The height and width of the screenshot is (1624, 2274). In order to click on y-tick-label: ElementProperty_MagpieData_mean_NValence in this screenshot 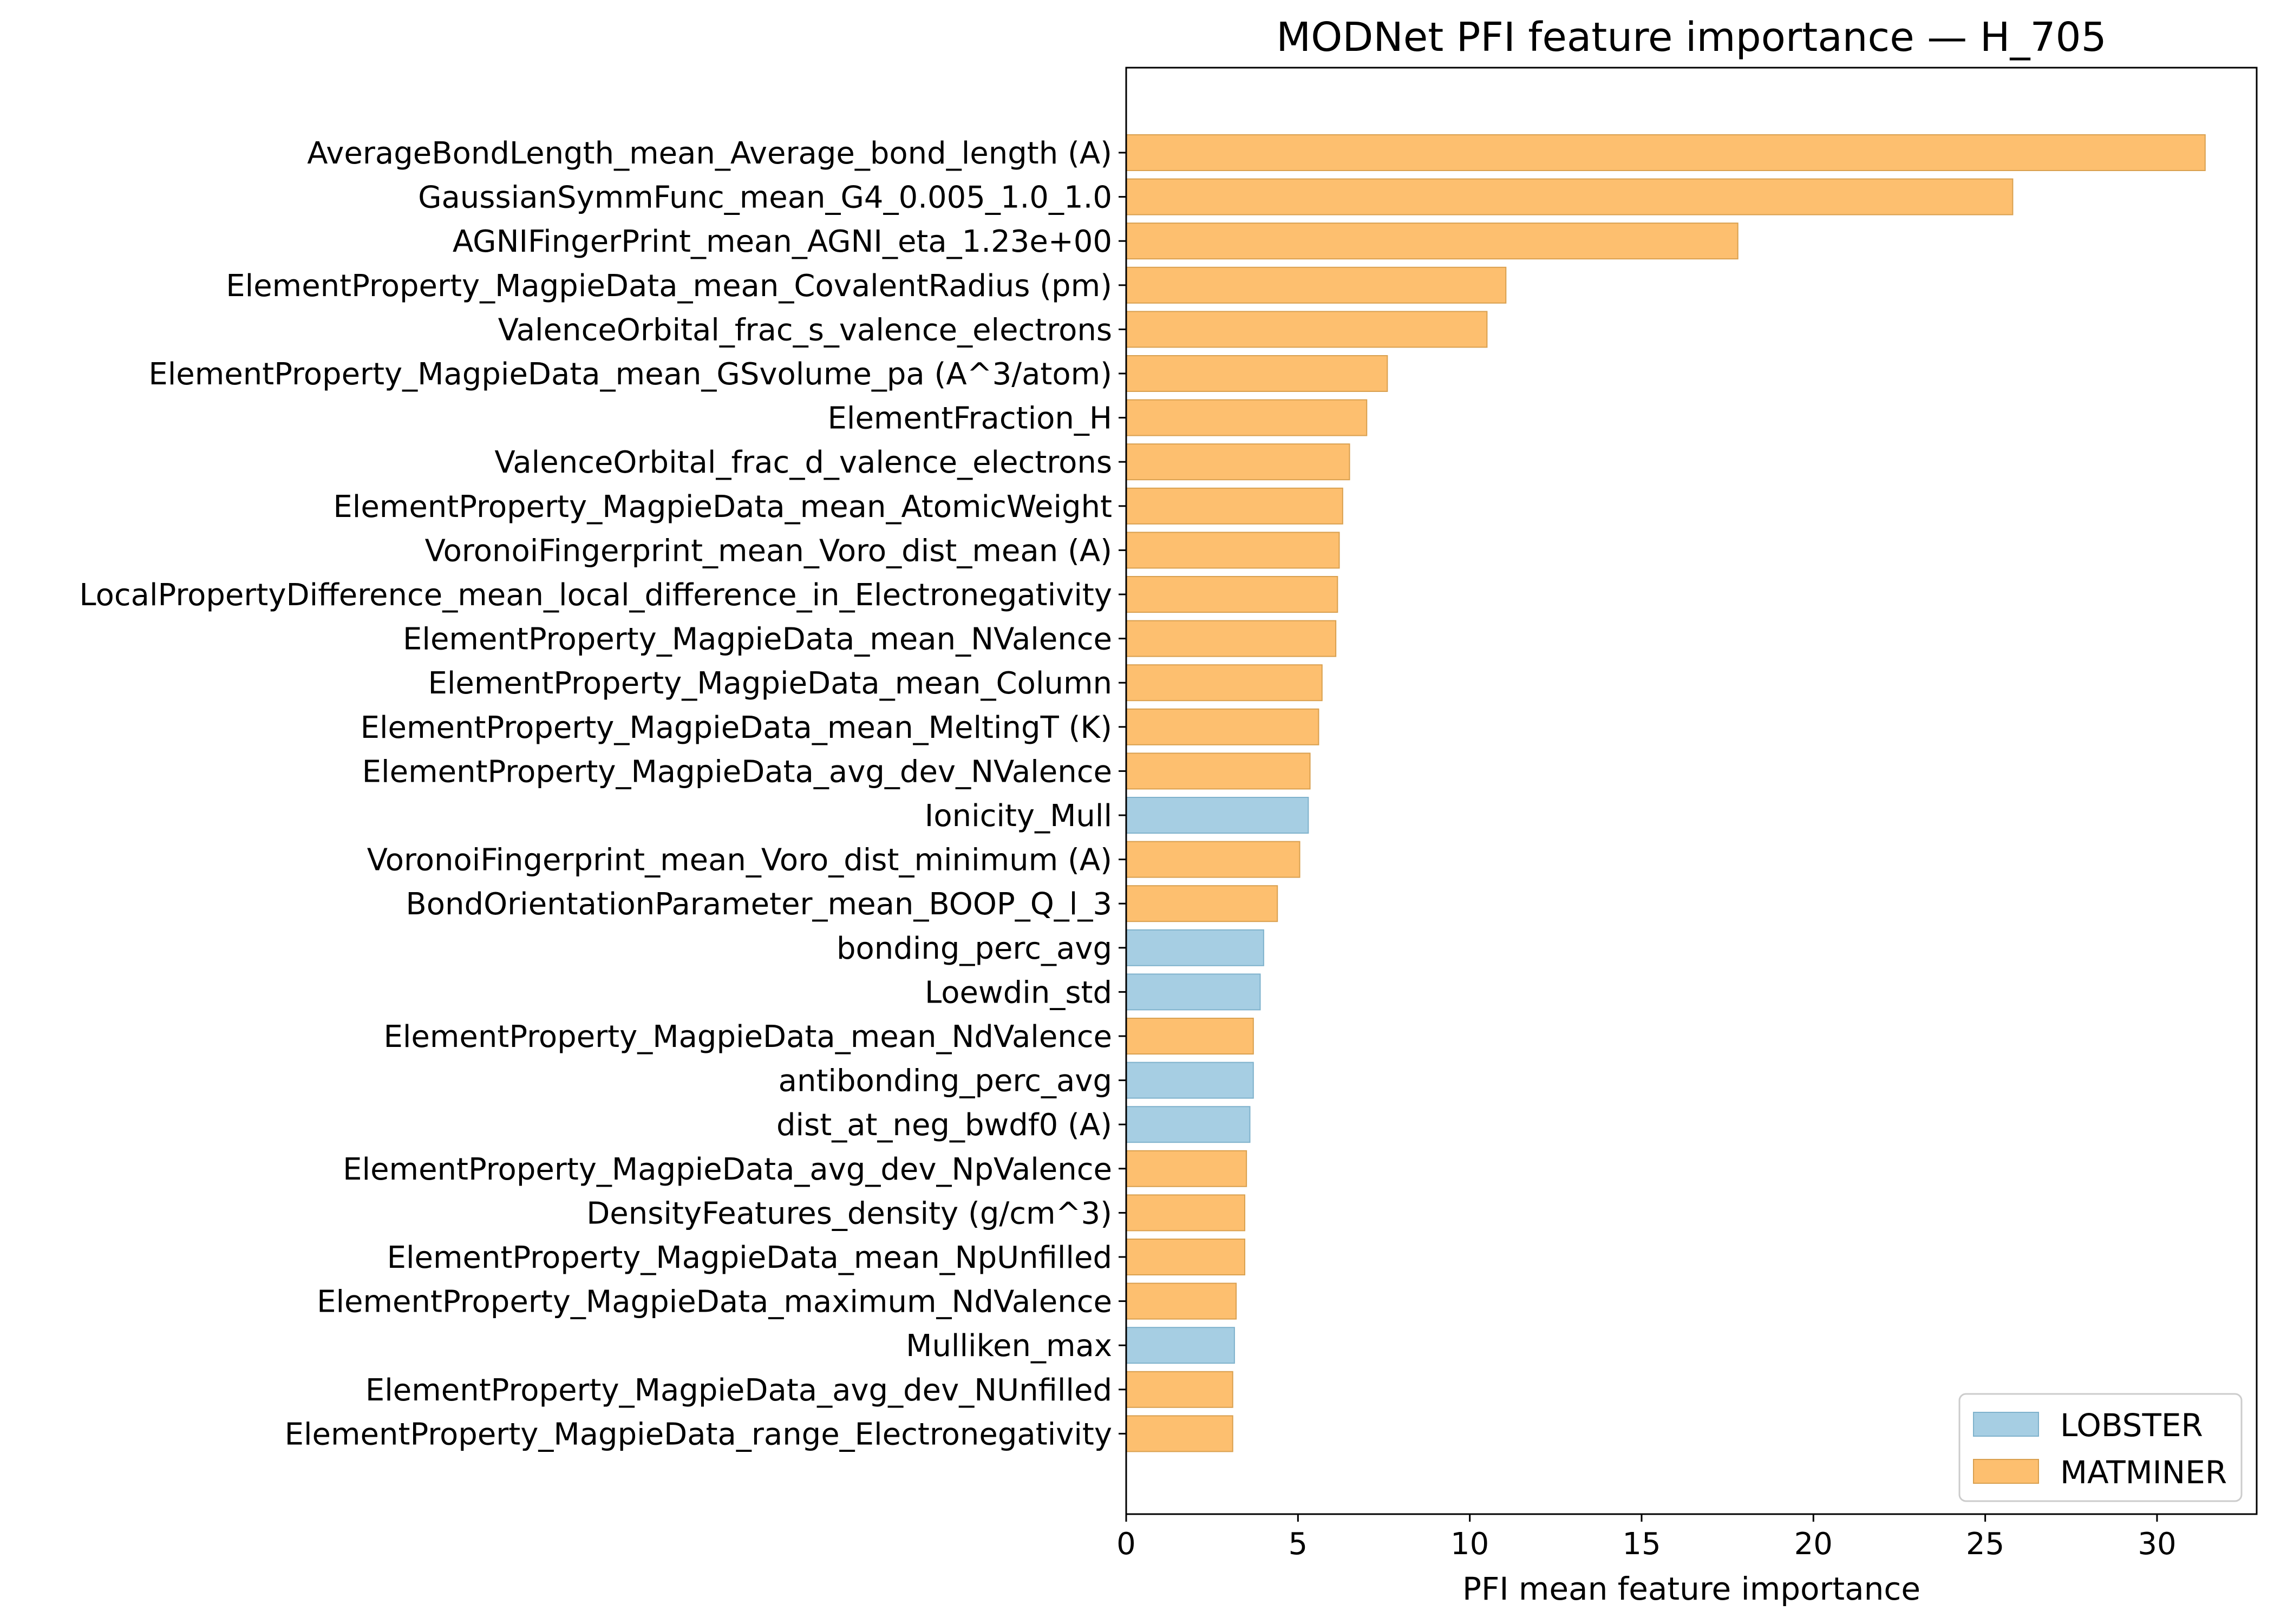, I will do `click(758, 639)`.